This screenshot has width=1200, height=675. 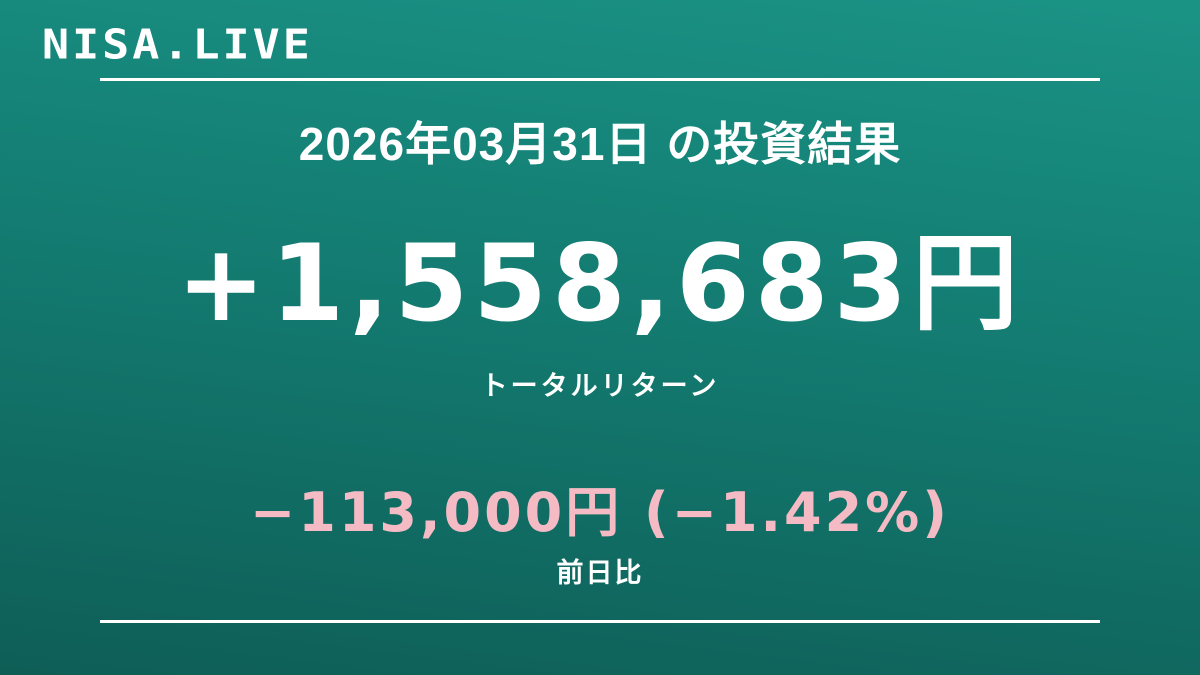 What do you see at coordinates (600, 573) in the screenshot?
I see `daily-change-label: 前日比` at bounding box center [600, 573].